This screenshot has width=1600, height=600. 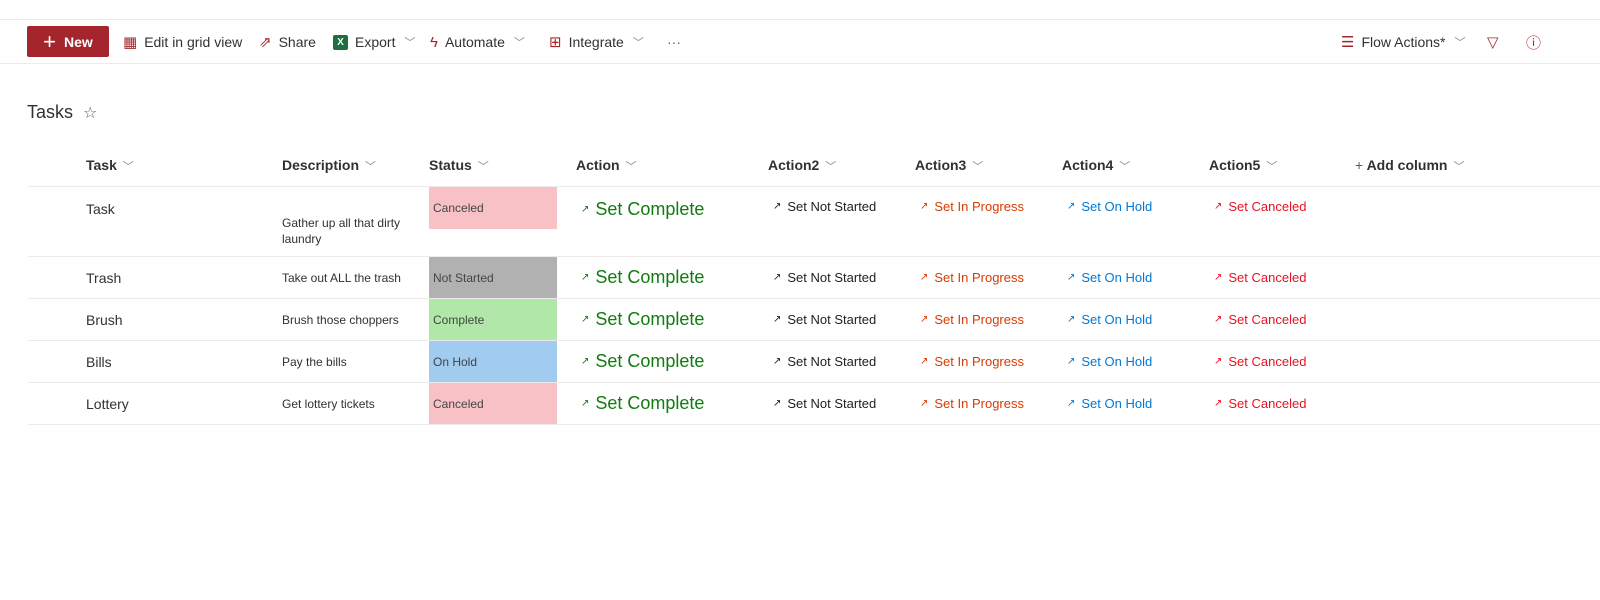 I want to click on column-header-description: Description ﹀, so click(x=329, y=165).